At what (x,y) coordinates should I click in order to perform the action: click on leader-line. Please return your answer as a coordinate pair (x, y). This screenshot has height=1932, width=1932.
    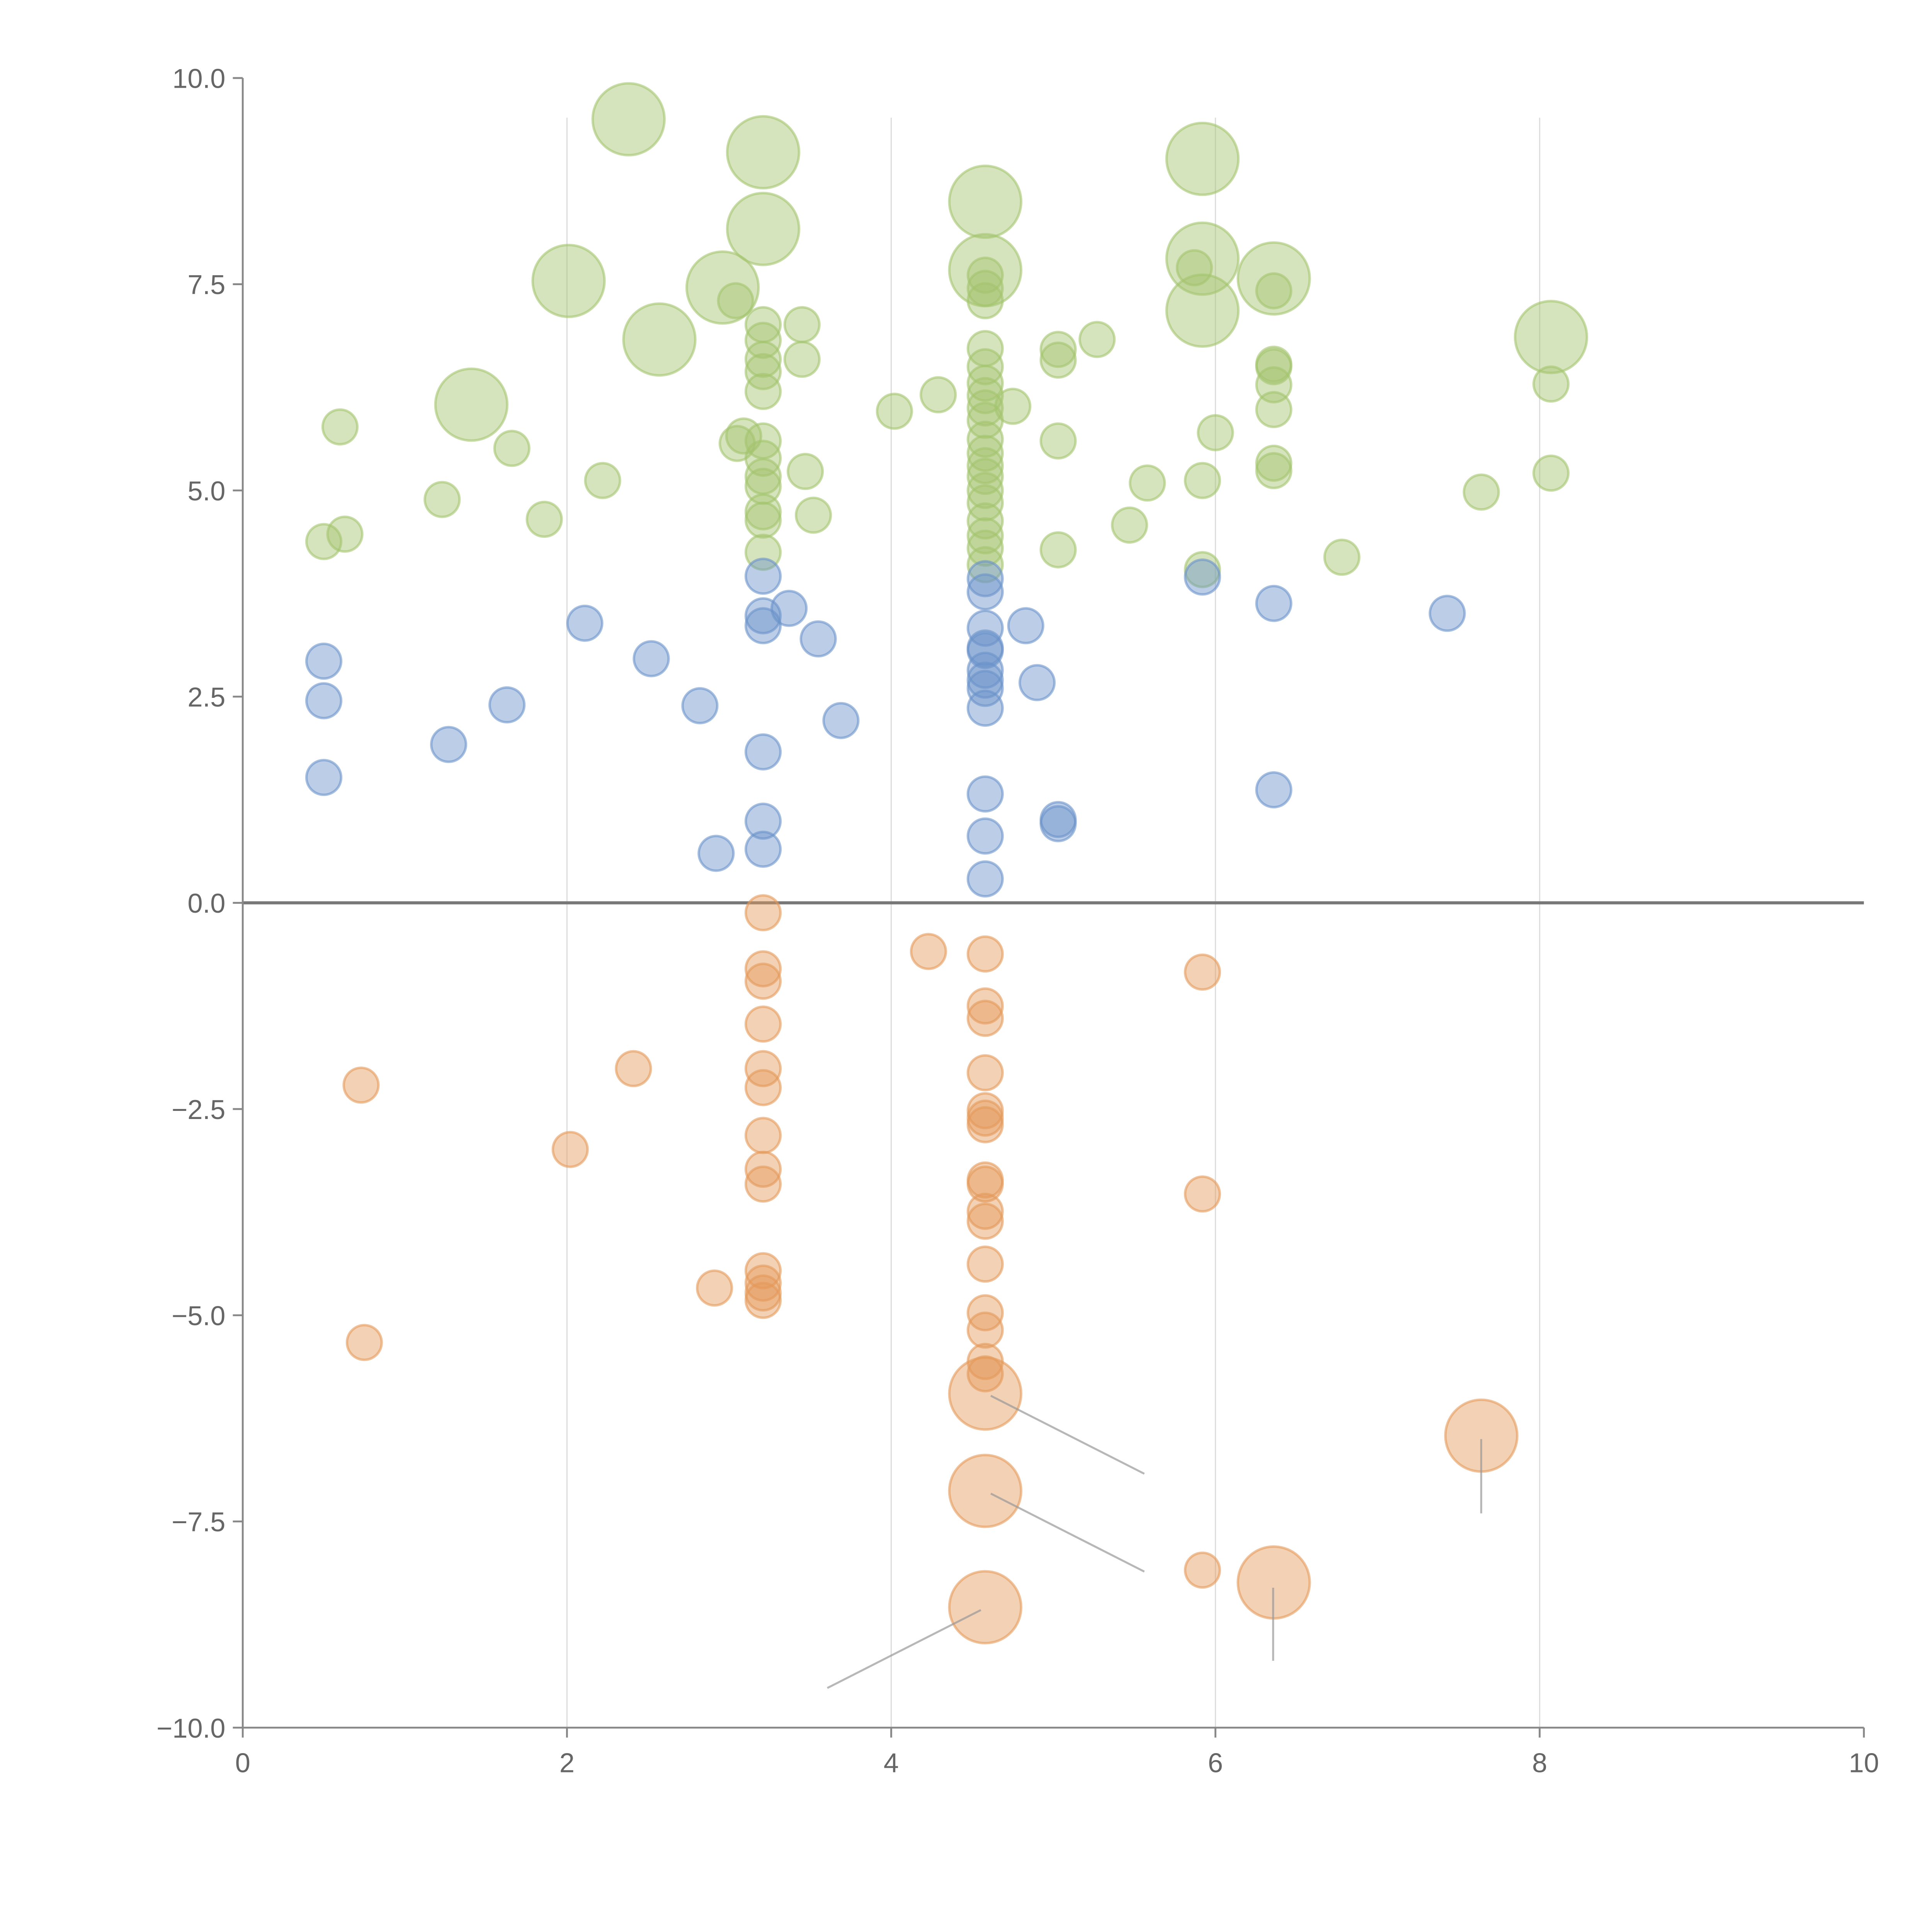
    Looking at the image, I should click on (1067, 1533).